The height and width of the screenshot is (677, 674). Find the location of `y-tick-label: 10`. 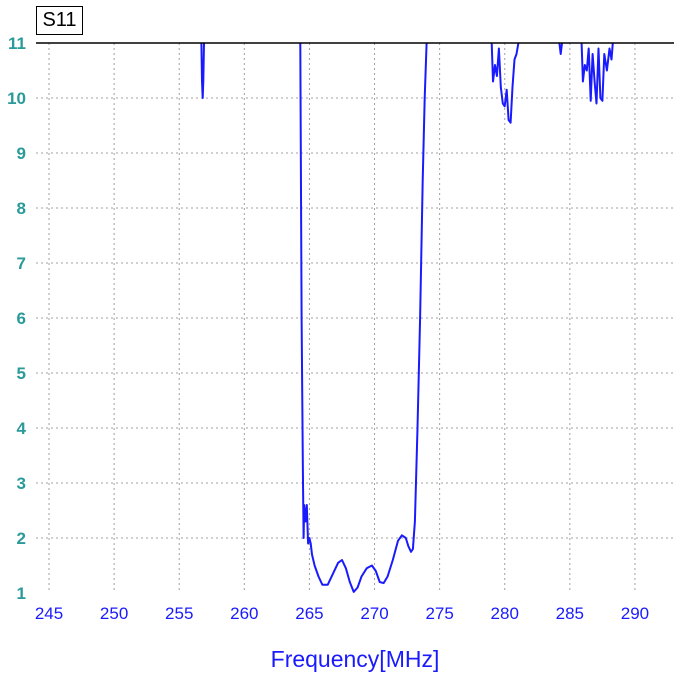

y-tick-label: 10 is located at coordinates (16, 98).